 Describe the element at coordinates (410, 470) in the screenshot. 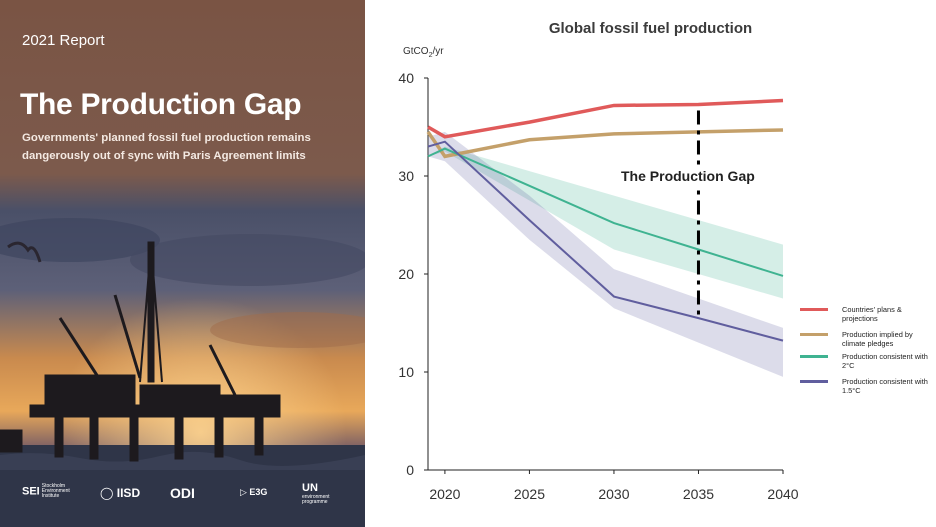

I see `y-tick-label: 0` at that location.